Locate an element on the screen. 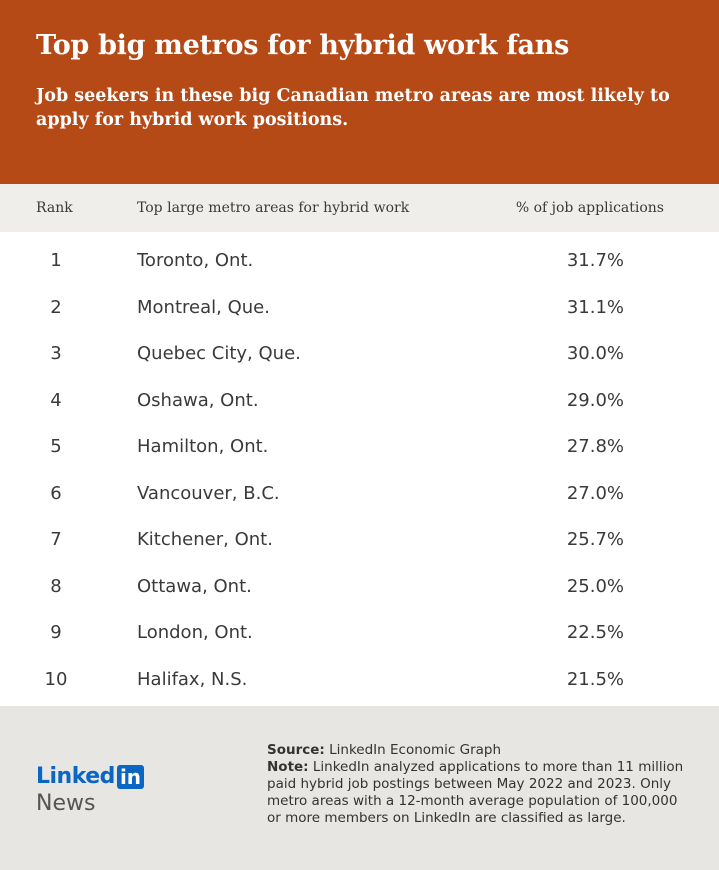 This screenshot has width=719, height=870. logo-word: Linked is located at coordinates (75, 776).